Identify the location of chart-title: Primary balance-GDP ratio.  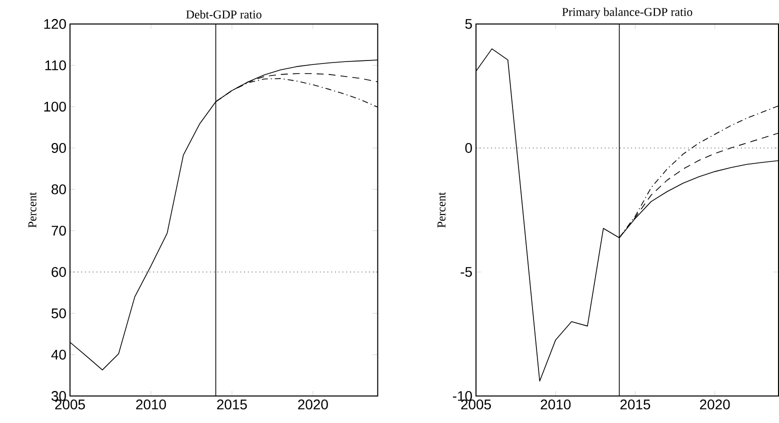
(627, 13).